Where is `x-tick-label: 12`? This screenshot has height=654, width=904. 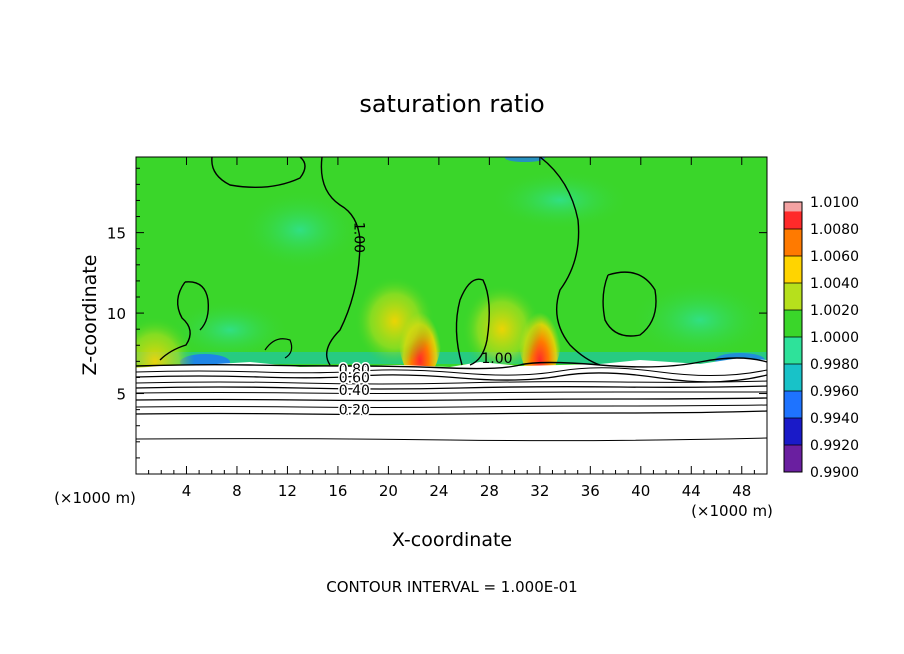 x-tick-label: 12 is located at coordinates (287, 491).